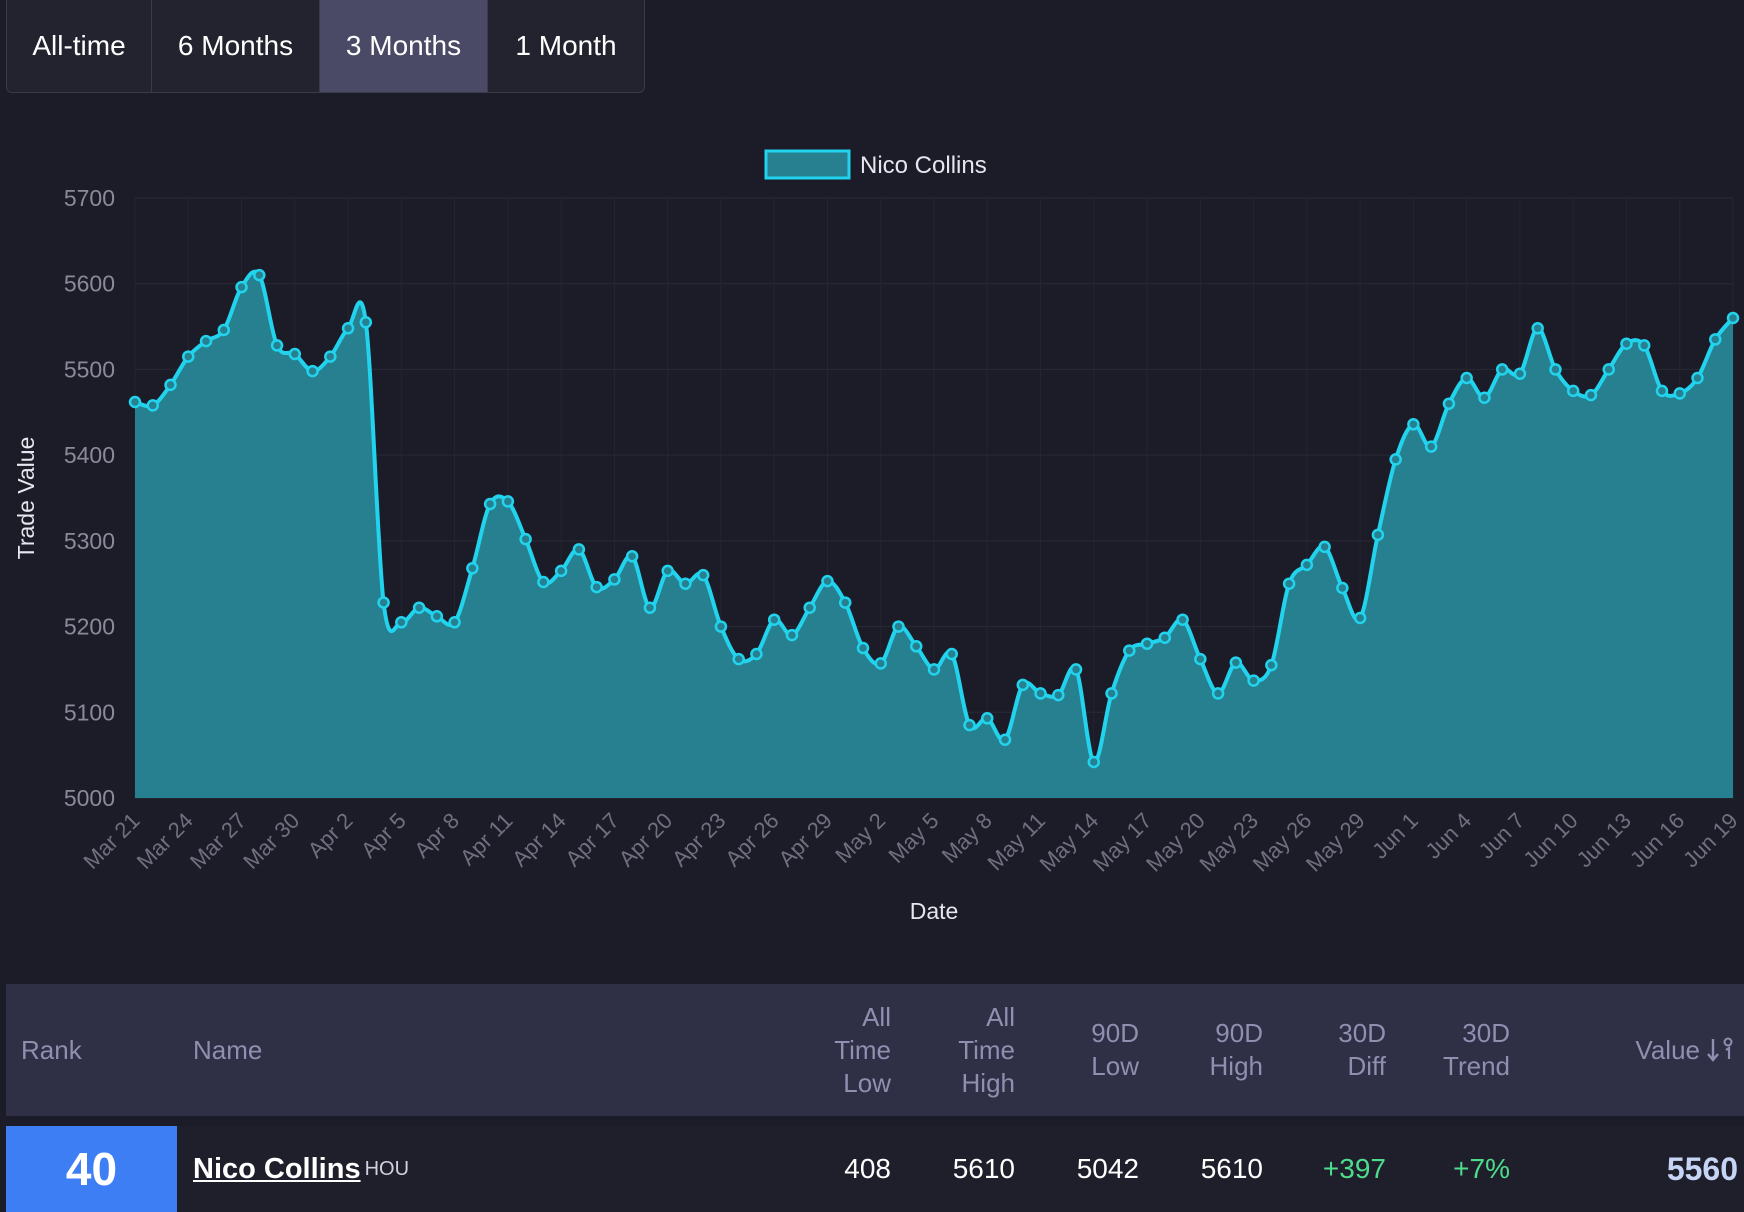  I want to click on header-all-time-low: All Time Low, so click(862, 1049).